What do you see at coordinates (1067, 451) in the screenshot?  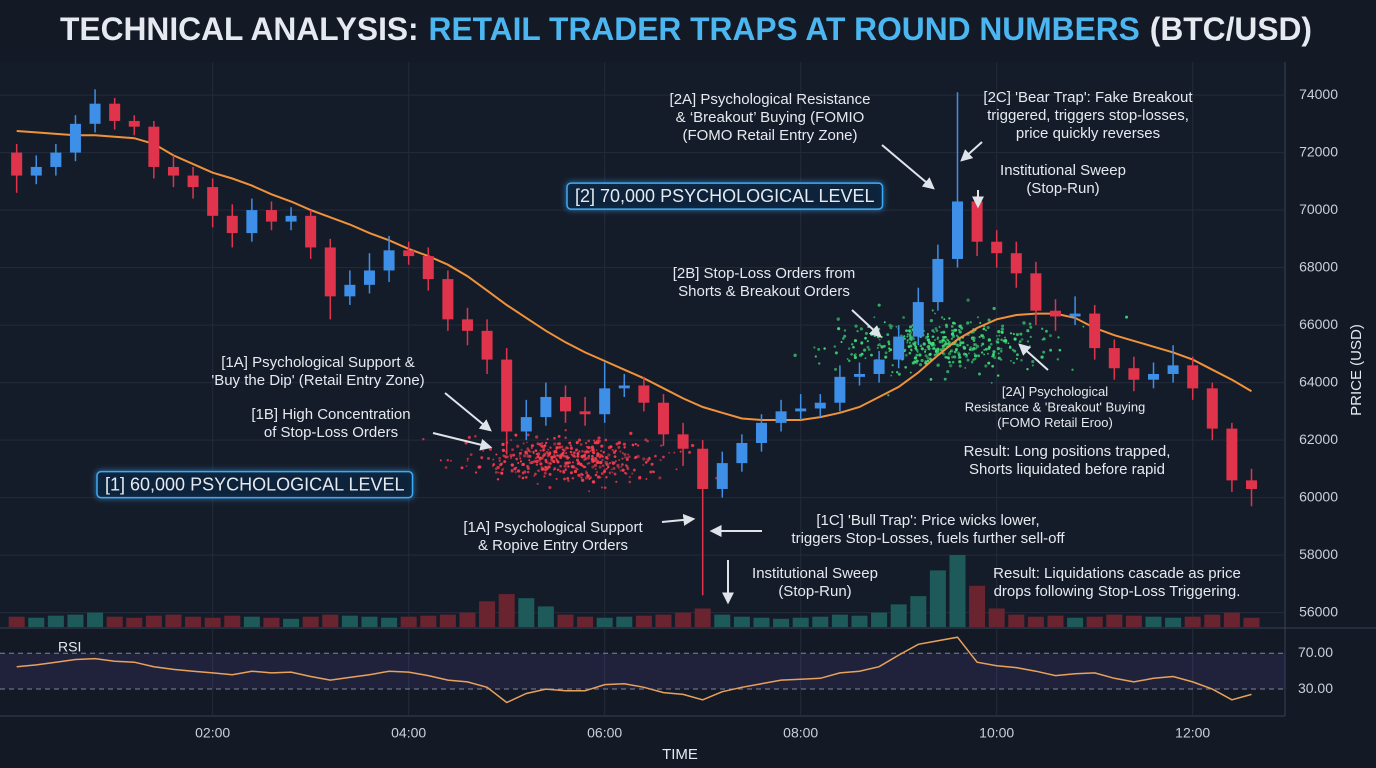 I see `annotation-line: Result: Long positions trapped,` at bounding box center [1067, 451].